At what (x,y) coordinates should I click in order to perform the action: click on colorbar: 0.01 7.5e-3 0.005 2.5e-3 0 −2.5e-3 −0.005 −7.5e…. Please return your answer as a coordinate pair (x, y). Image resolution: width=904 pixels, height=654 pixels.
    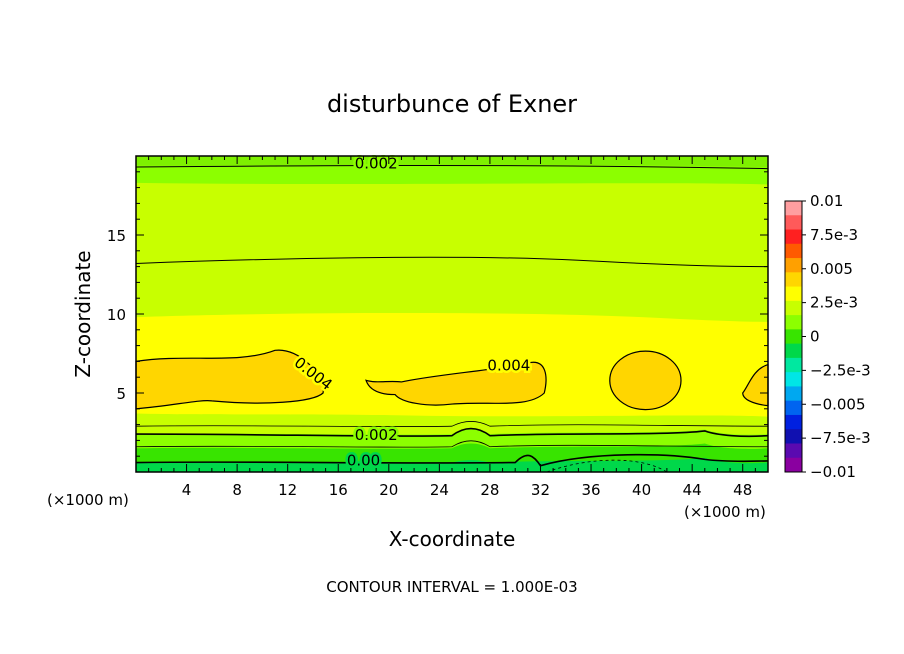
    Looking at the image, I should click on (827, 336).